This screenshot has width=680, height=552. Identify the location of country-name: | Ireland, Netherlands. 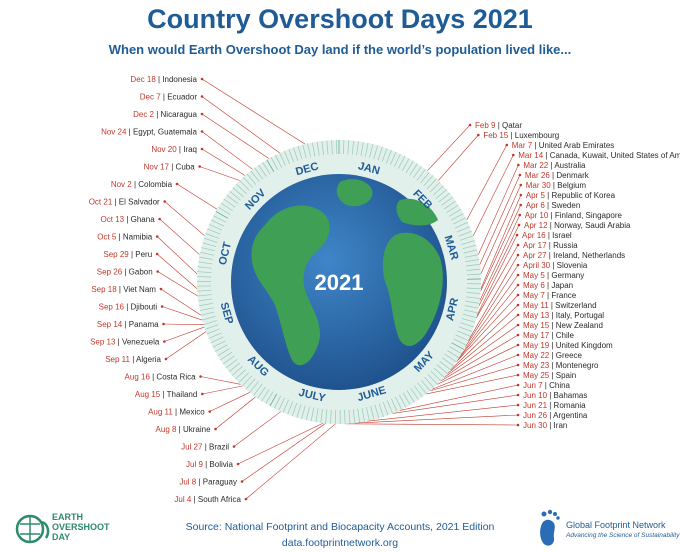
(586, 255).